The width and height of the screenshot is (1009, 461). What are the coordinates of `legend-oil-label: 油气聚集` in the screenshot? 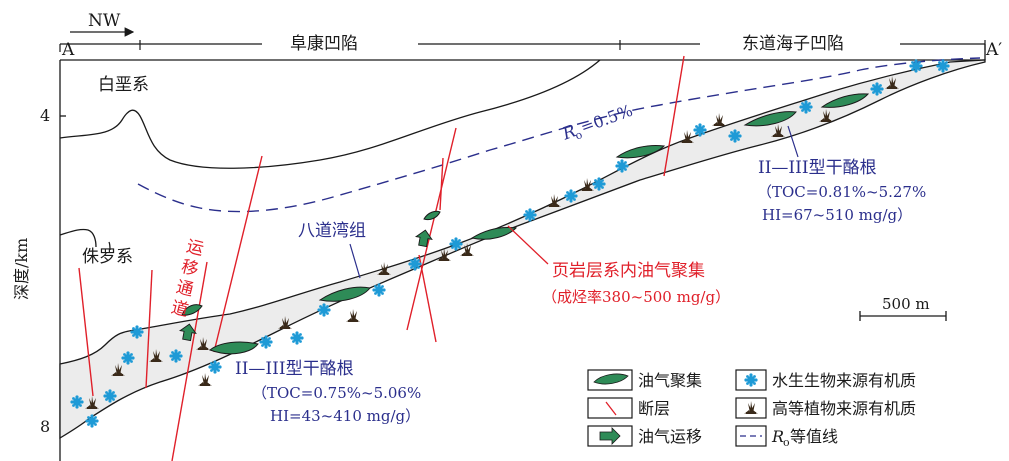 It's located at (670, 380).